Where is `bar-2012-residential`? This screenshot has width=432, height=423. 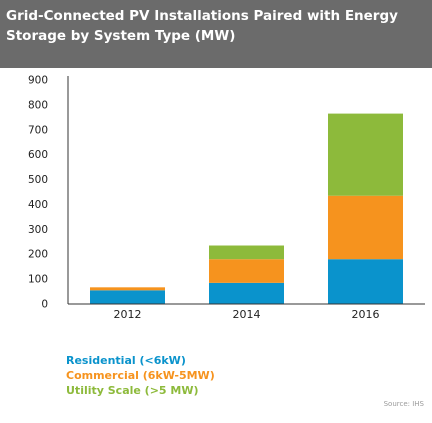 bar-2012-residential is located at coordinates (127, 297).